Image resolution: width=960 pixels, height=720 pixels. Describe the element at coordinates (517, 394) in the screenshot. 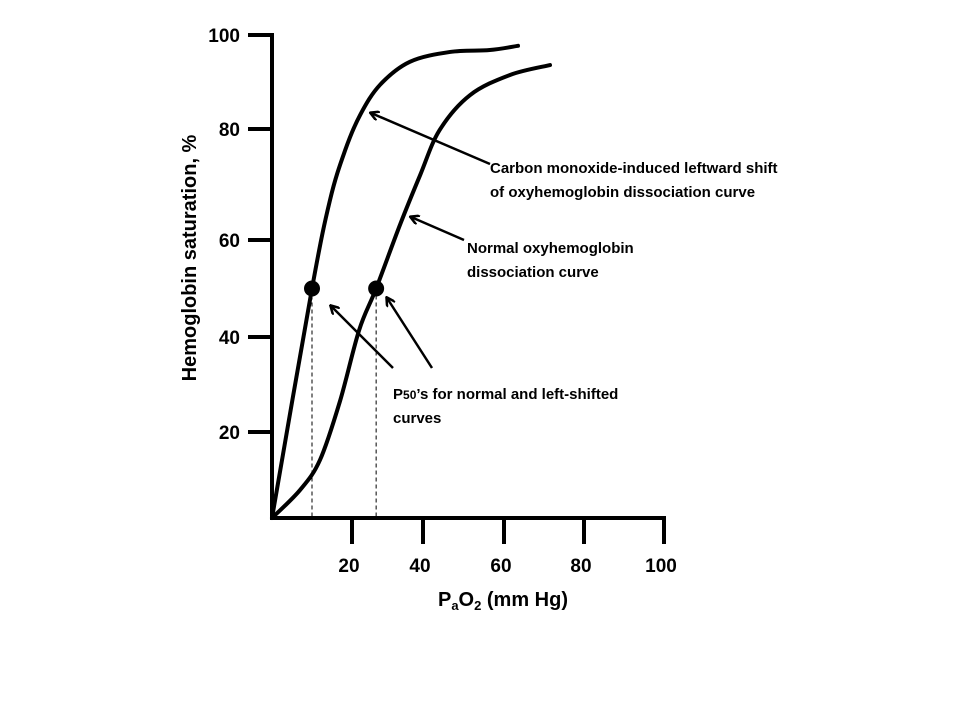

I see `p50-rest: ’s for normal and left-shifted` at that location.